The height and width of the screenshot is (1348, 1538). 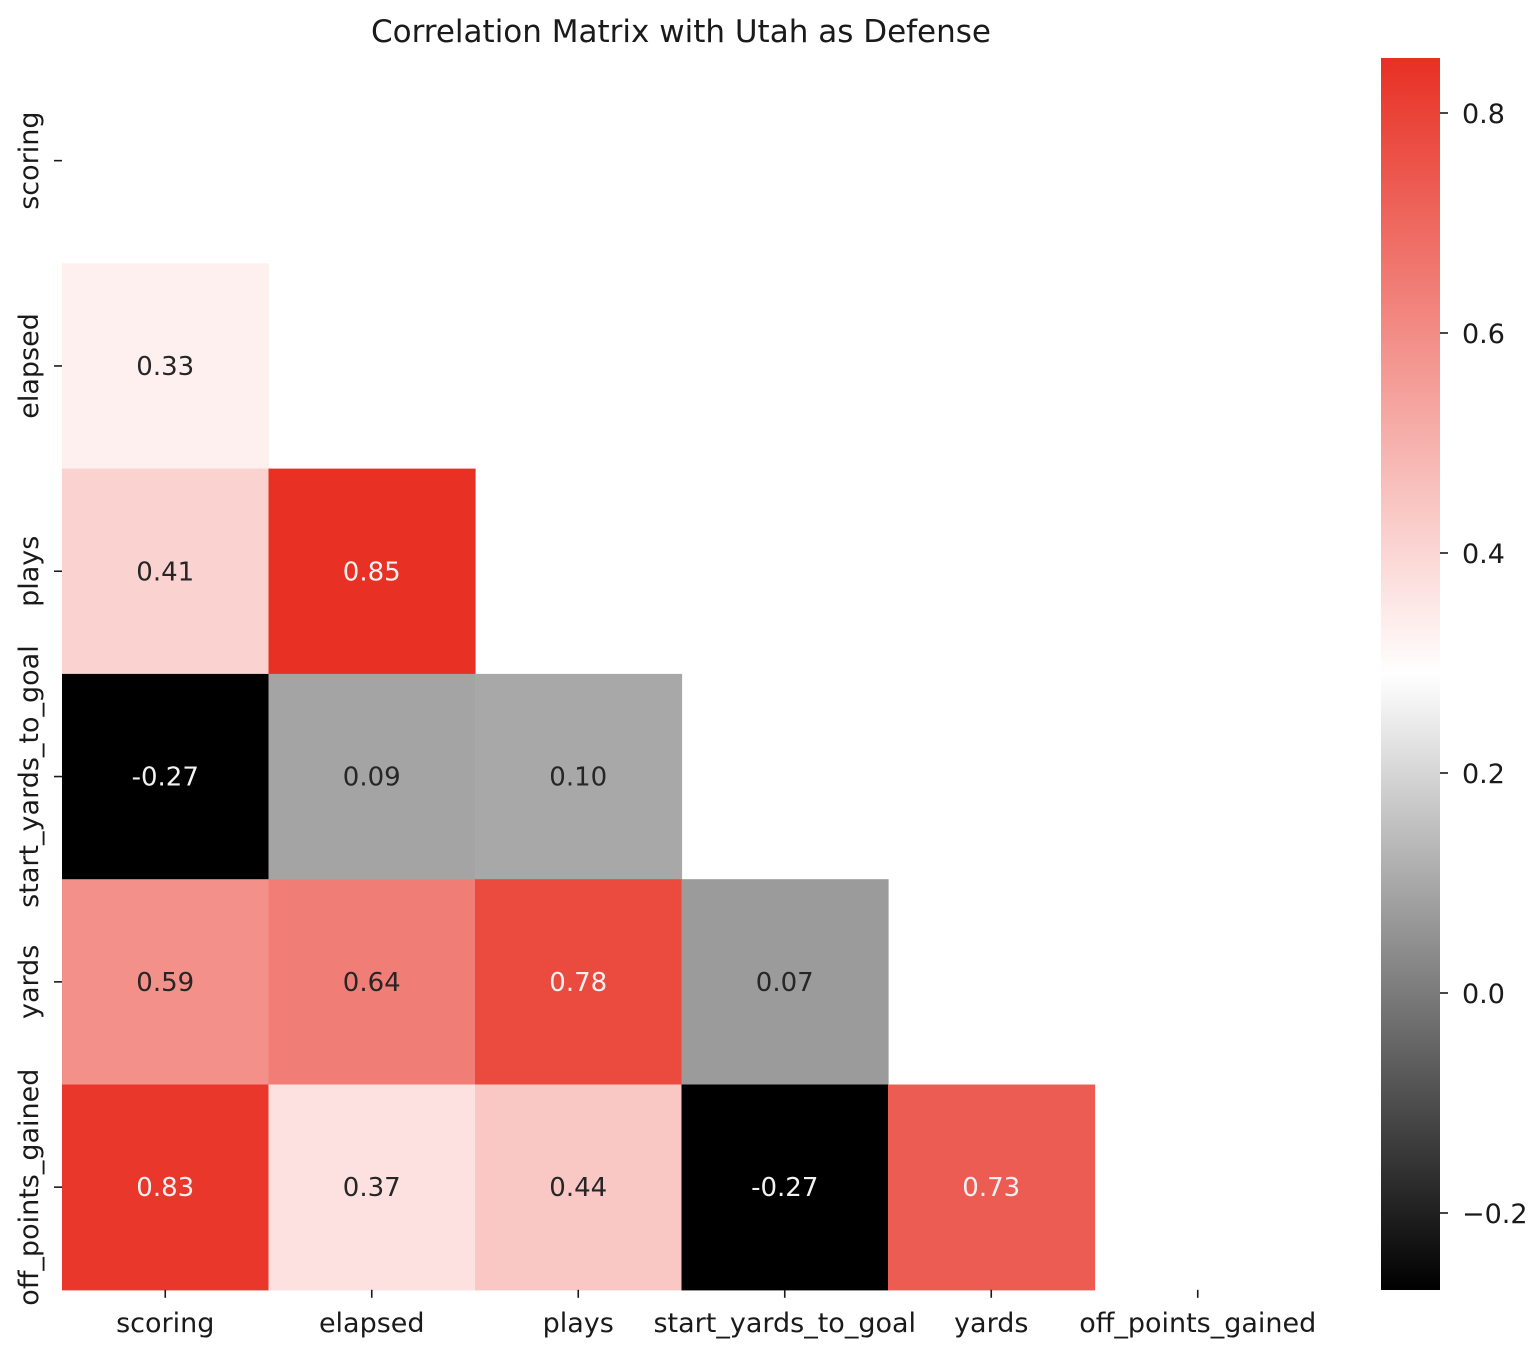 I want to click on cell-value-label: 0.85, so click(x=372, y=572).